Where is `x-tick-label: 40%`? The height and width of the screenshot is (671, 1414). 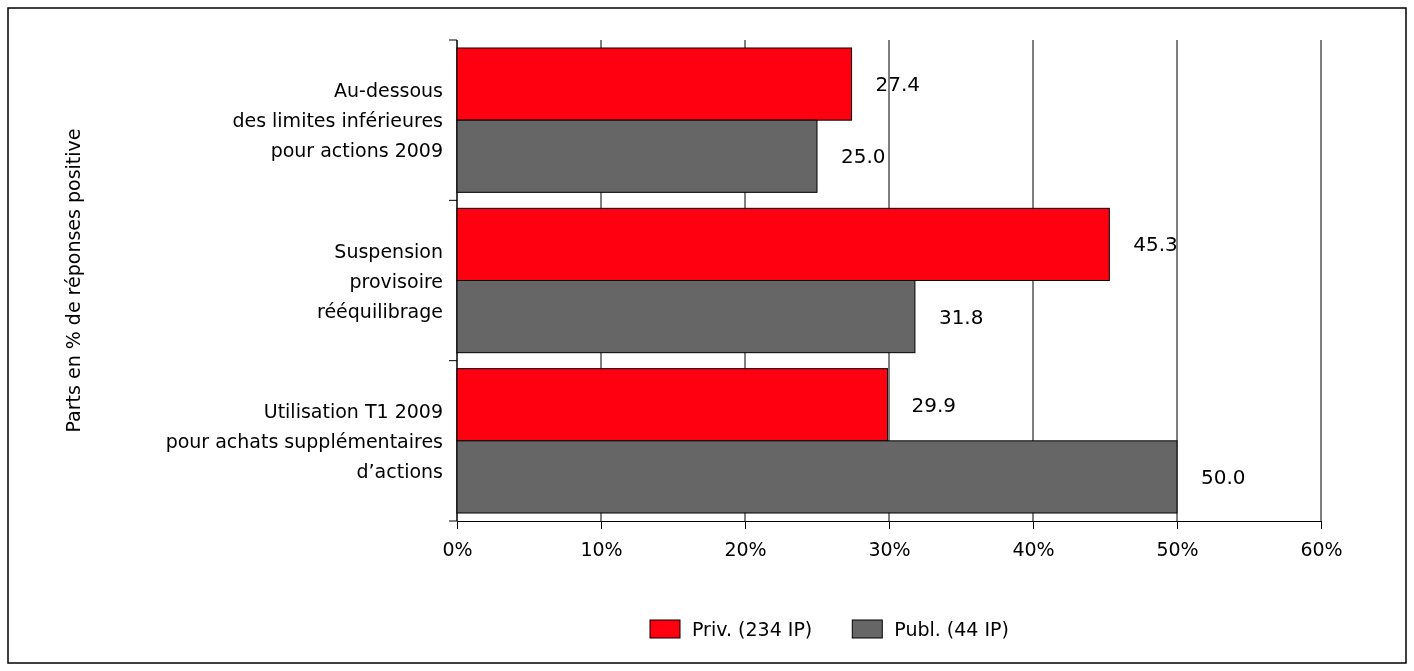
x-tick-label: 40% is located at coordinates (1033, 549).